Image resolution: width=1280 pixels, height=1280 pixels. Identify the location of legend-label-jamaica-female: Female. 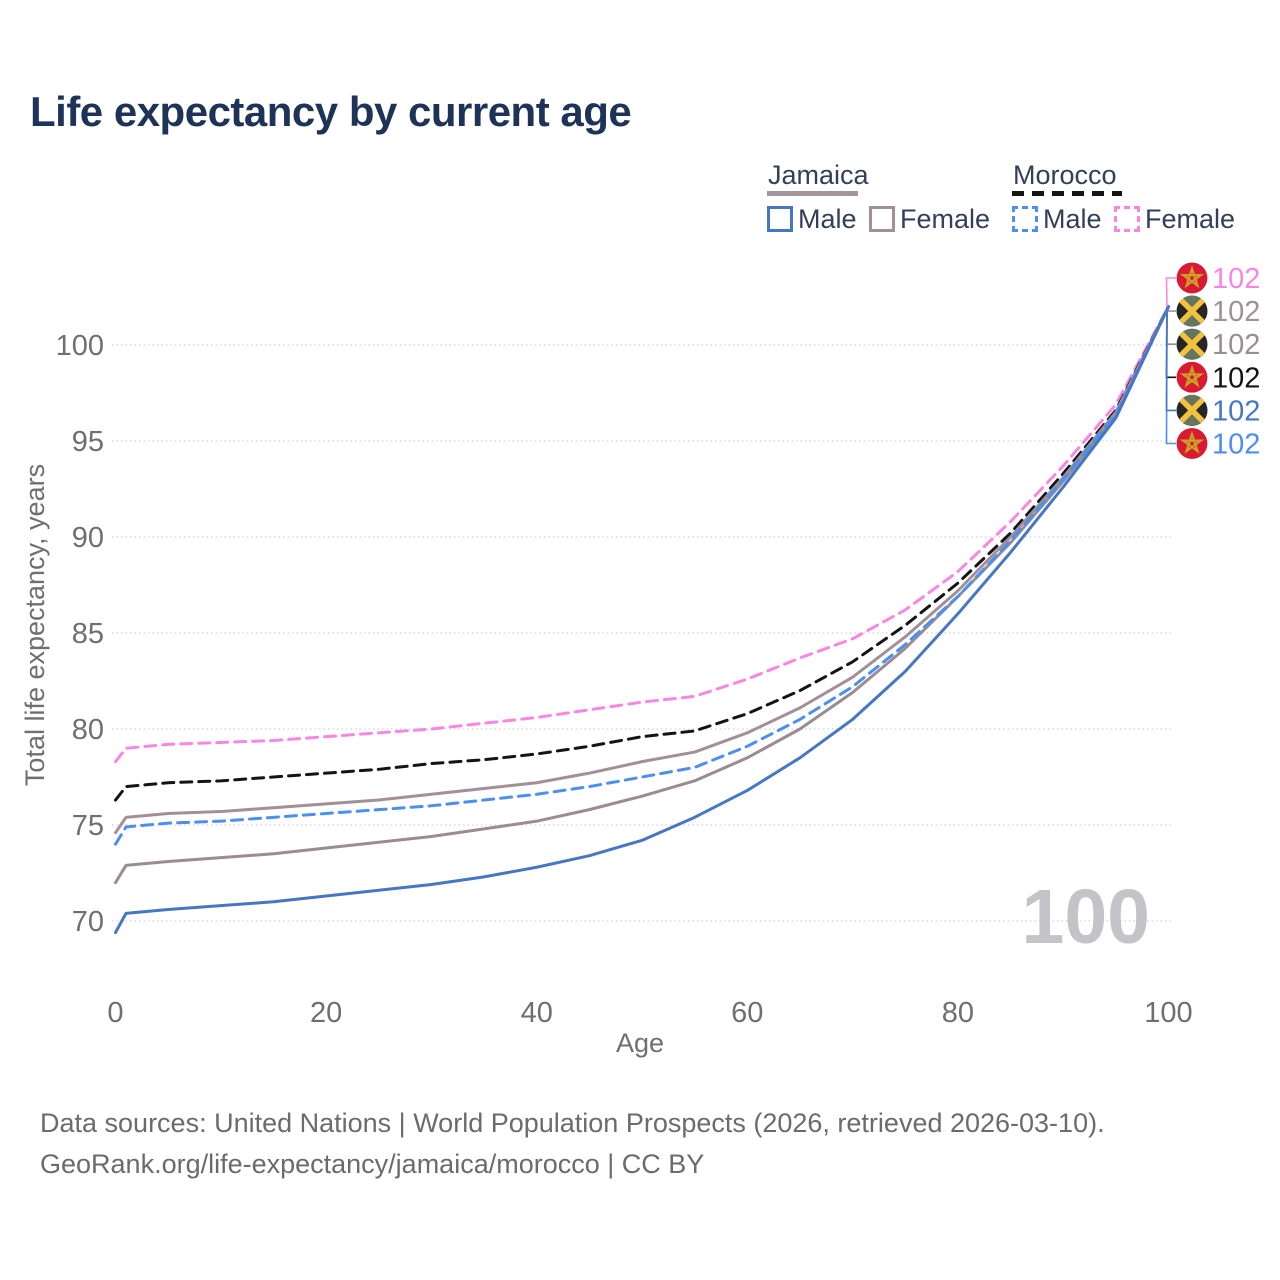
(945, 219).